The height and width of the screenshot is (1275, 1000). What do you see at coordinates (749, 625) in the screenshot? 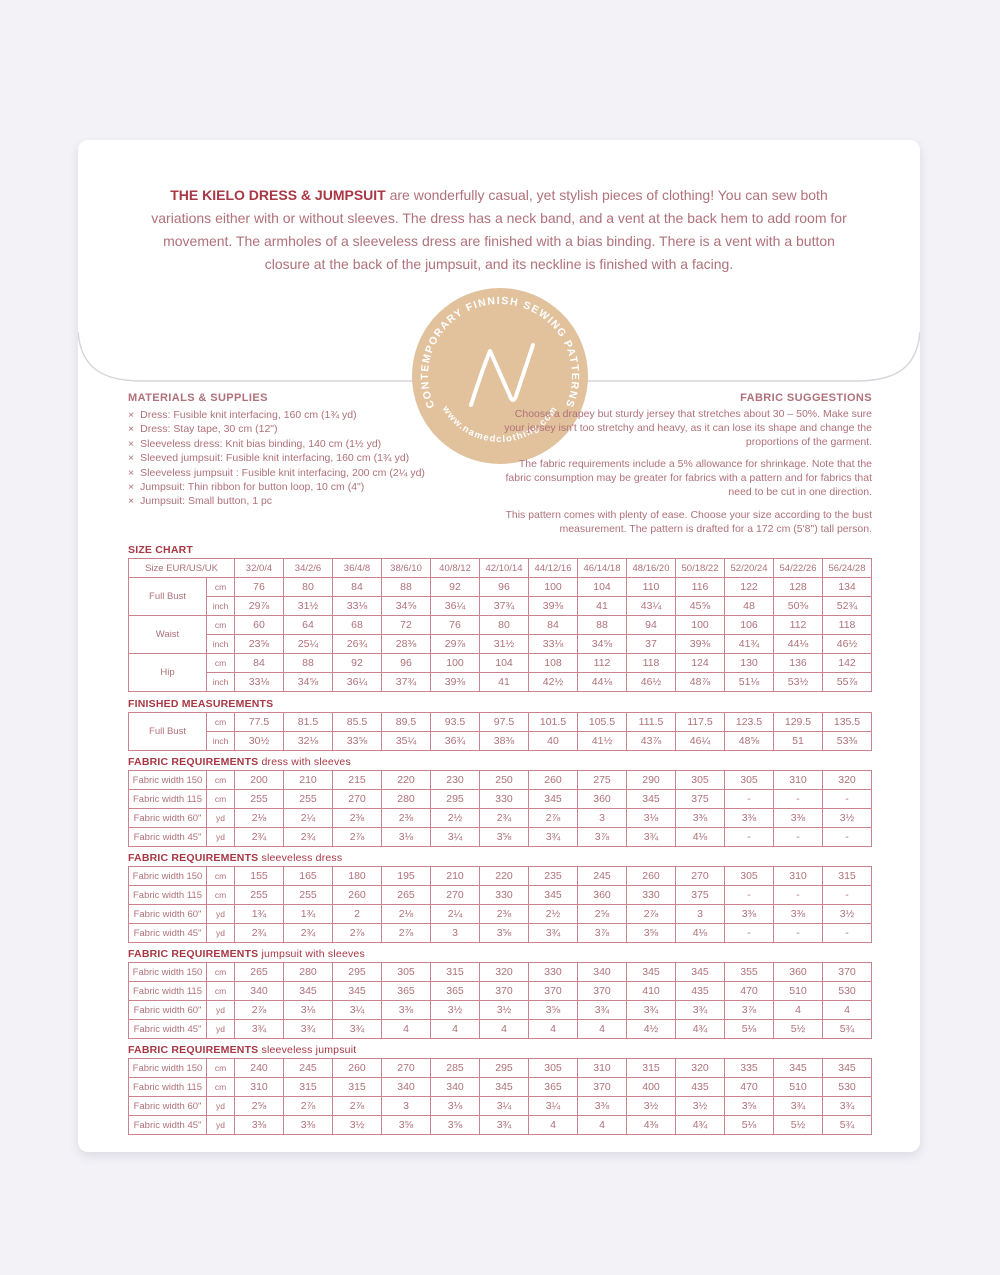
I see `table-cell: 106` at bounding box center [749, 625].